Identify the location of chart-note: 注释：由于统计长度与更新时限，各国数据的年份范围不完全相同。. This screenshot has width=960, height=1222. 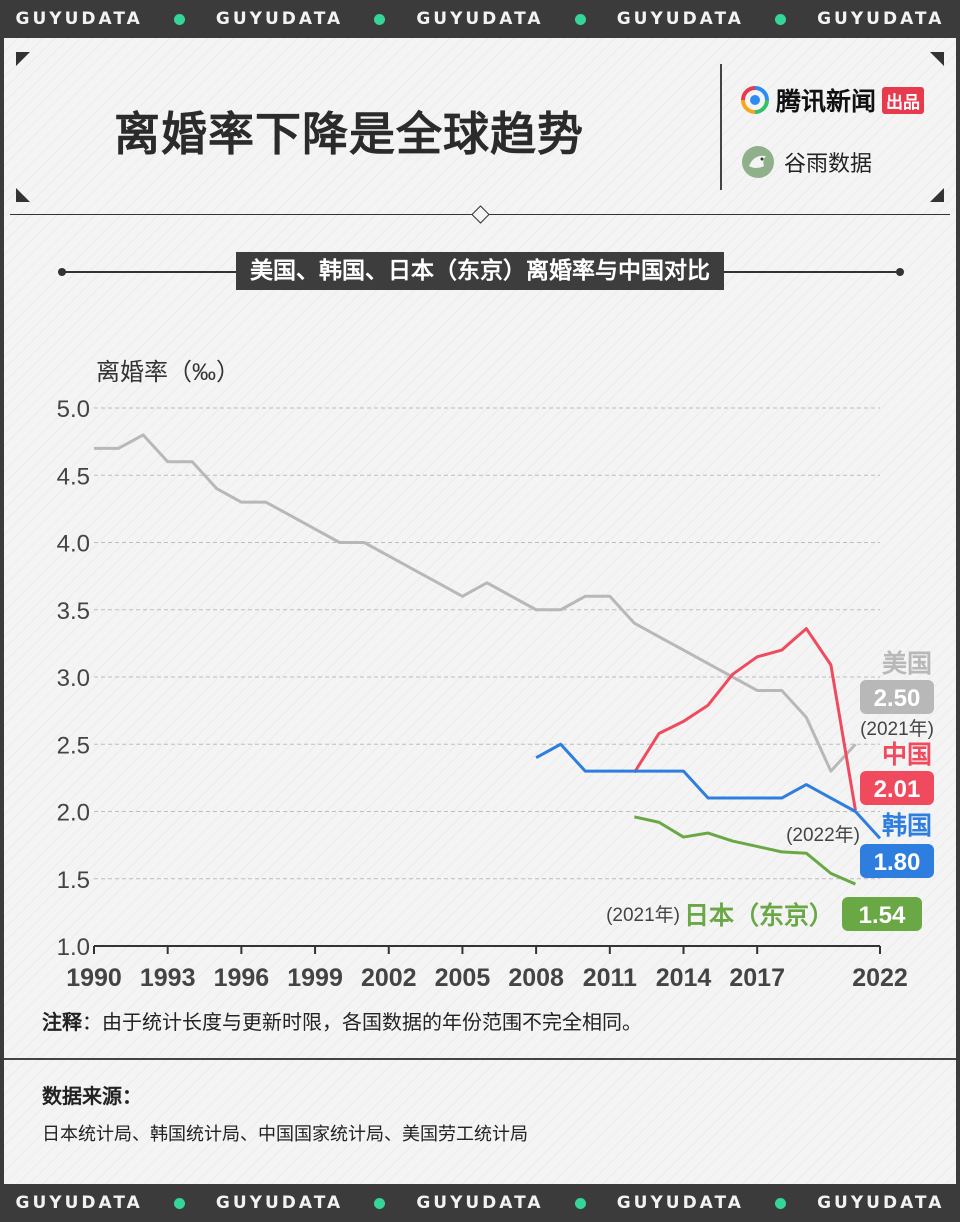
(342, 1020).